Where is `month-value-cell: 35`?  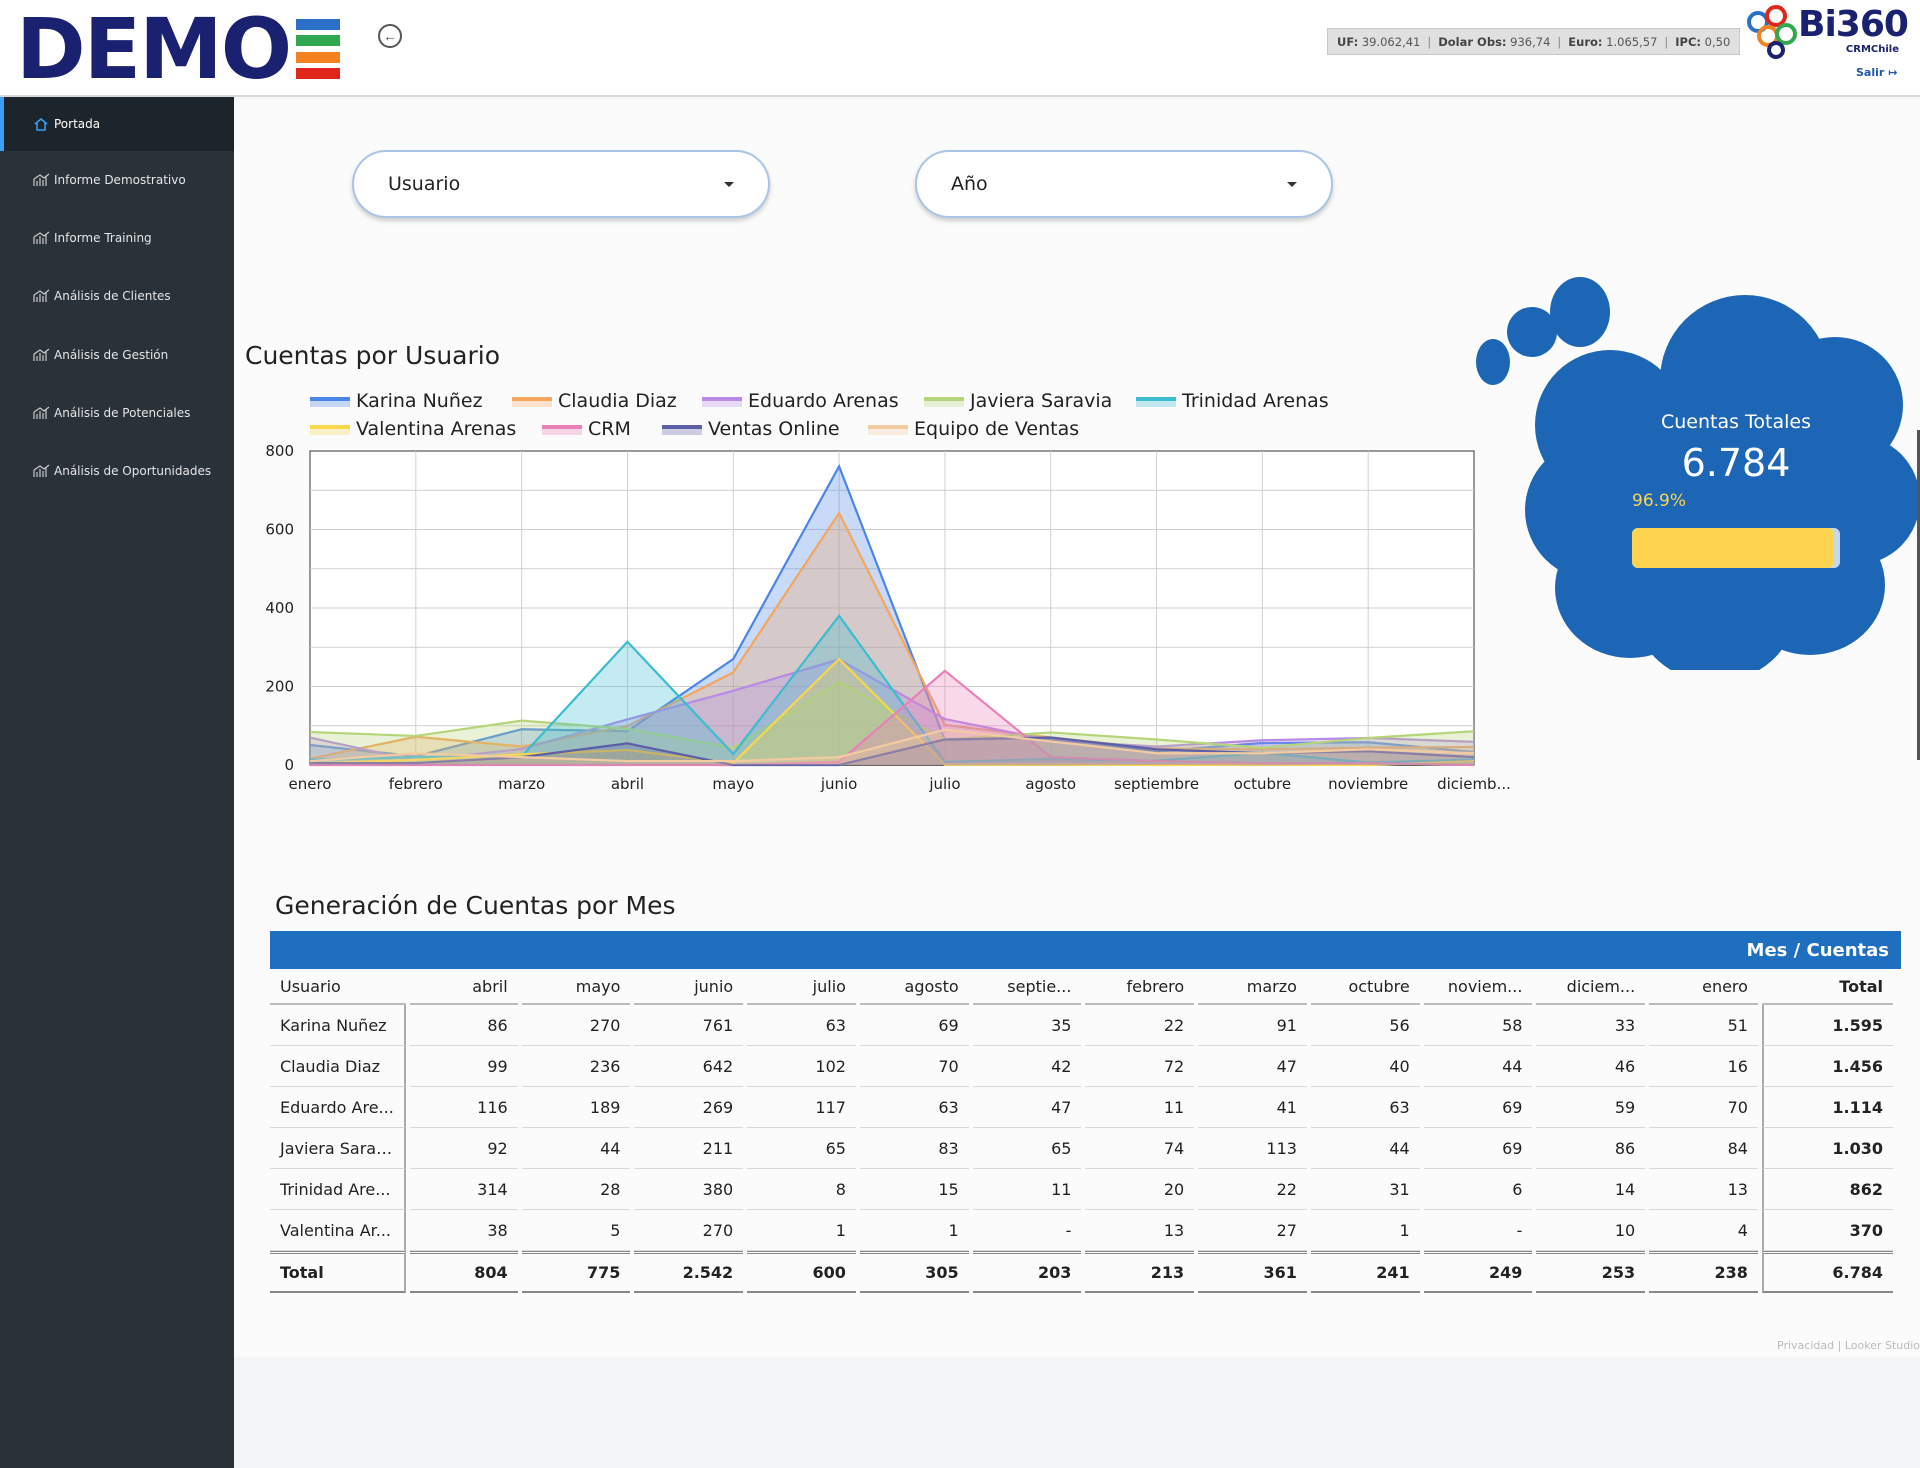 month-value-cell: 35 is located at coordinates (1027, 1025).